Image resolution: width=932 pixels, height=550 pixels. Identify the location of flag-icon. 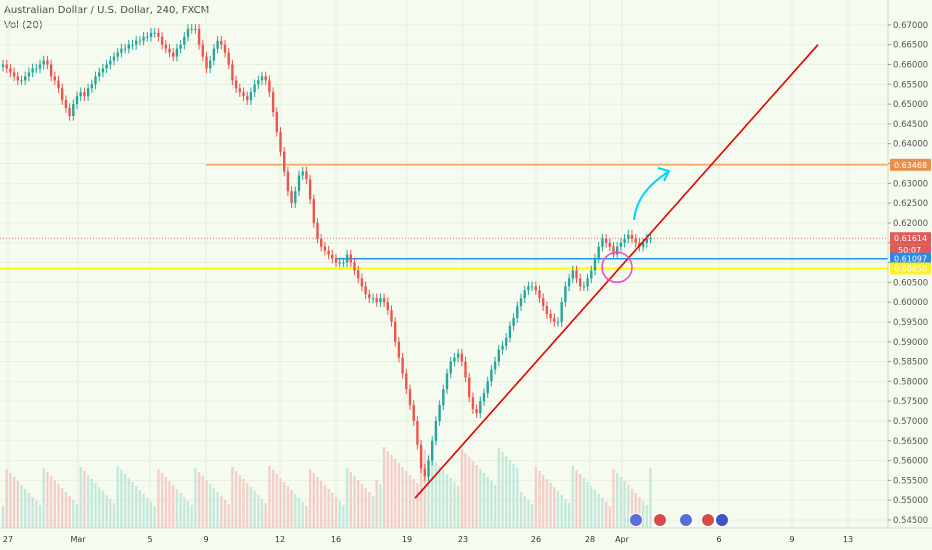
(708, 520).